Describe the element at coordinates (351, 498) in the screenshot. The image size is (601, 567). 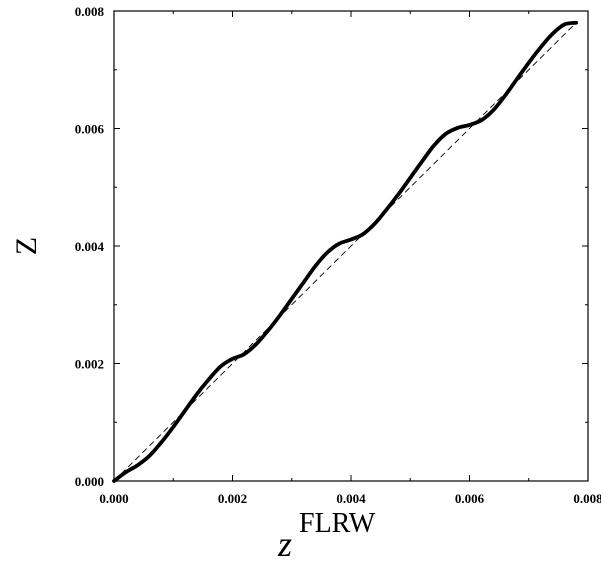
I see `x-tick-label: 0.004` at that location.